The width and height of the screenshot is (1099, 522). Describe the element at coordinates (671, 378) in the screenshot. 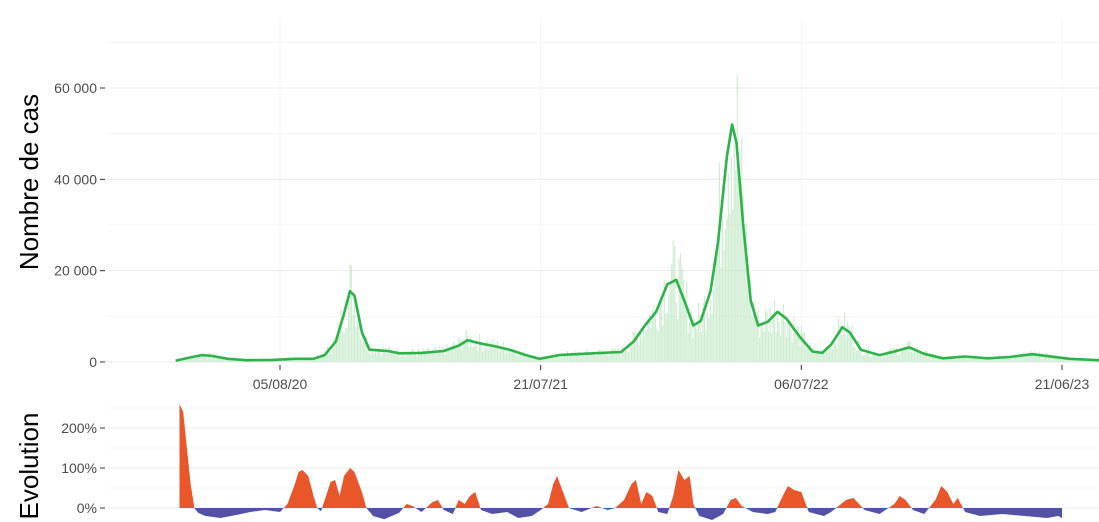

I see `cases-x-ticks: 05/08/20 21/07/21 06/07/22 21/06/23` at that location.